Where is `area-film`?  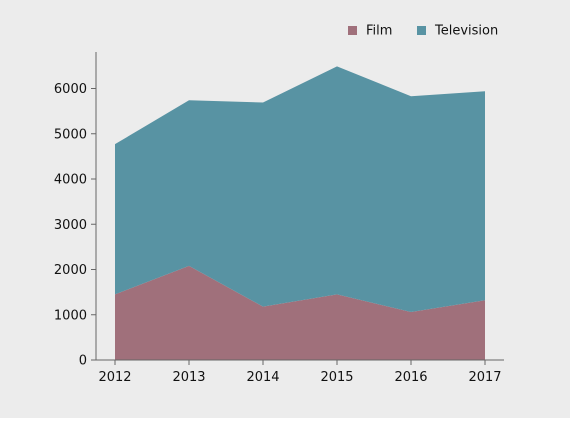 area-film is located at coordinates (300, 312).